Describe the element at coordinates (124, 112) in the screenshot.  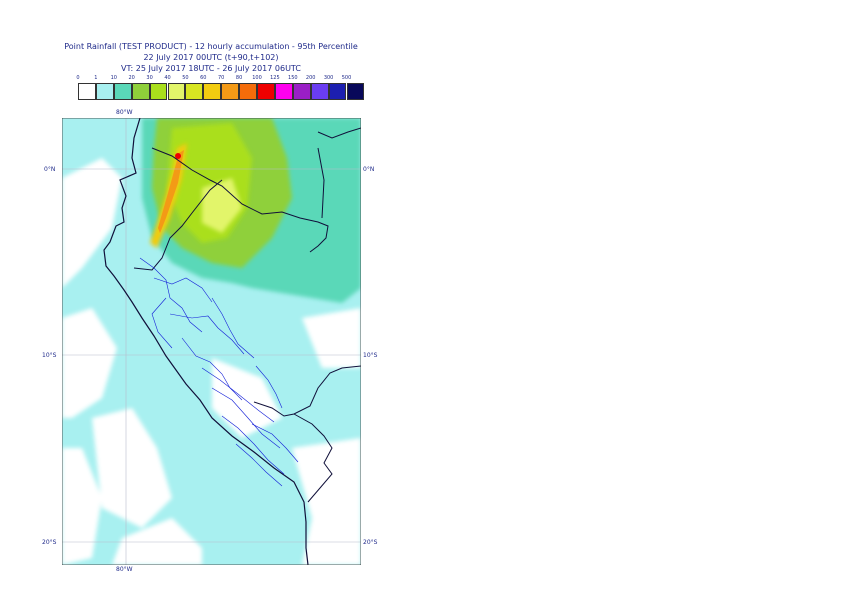
I see `lon-label-top: 80°W` at that location.